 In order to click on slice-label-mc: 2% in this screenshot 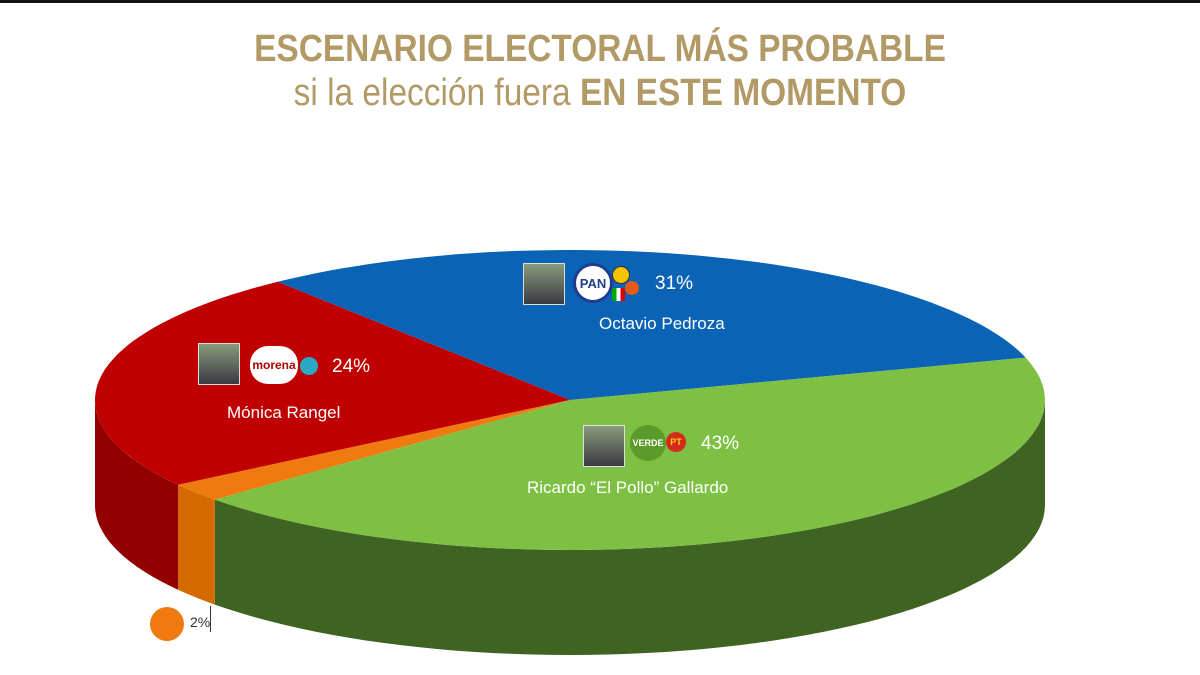, I will do `click(200, 622)`.